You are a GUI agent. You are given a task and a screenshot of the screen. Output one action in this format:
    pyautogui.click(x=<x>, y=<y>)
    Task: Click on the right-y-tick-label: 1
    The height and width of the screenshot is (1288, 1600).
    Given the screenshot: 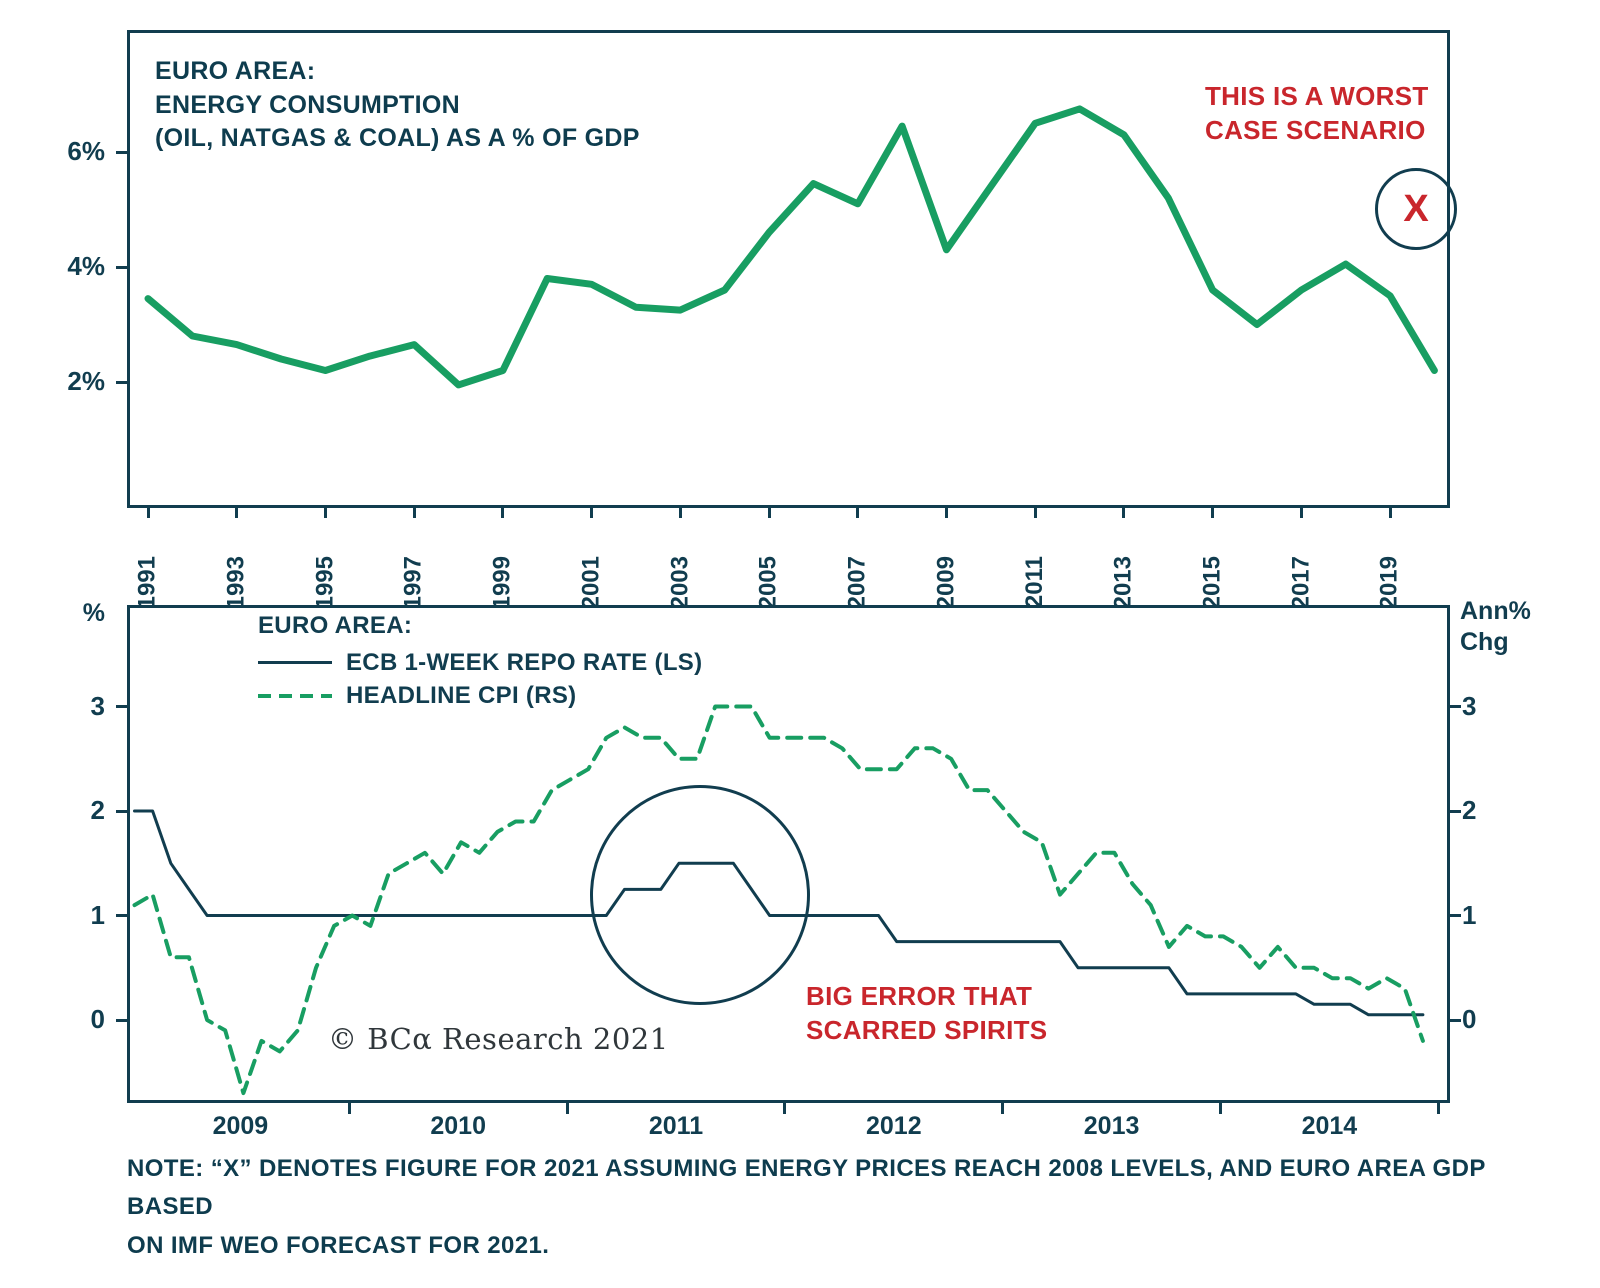 What is the action you would take?
    pyautogui.click(x=1469, y=914)
    